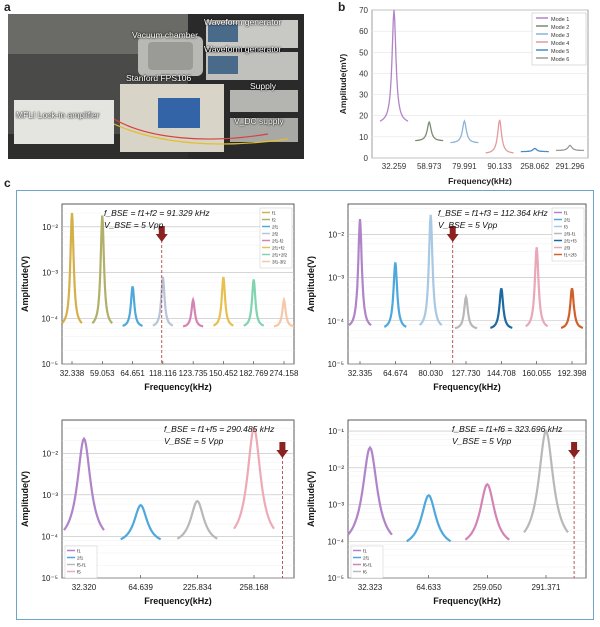 The image size is (600, 627). What do you see at coordinates (467, 601) in the screenshot?
I see `xlabel: Frequency(kHz)` at bounding box center [467, 601].